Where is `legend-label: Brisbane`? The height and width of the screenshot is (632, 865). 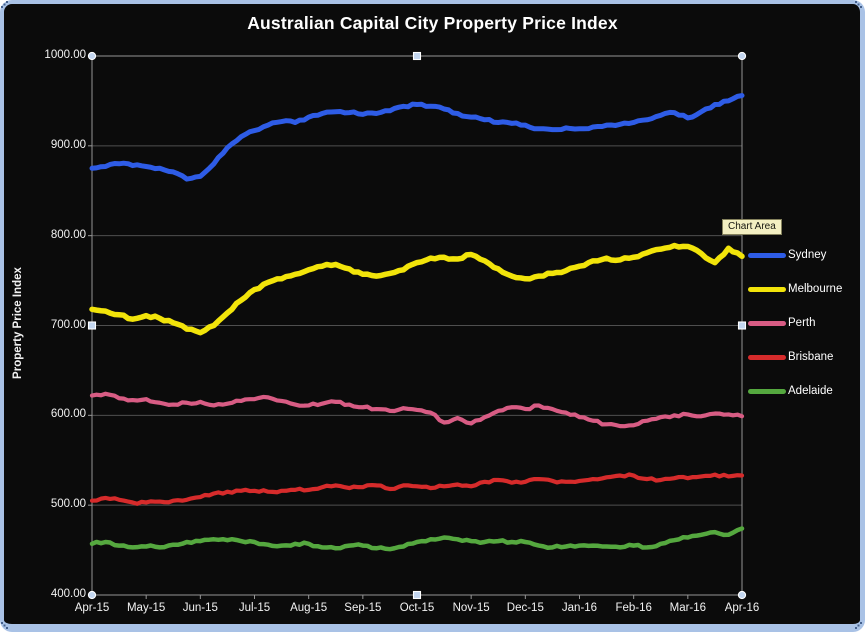 legend-label: Brisbane is located at coordinates (811, 357).